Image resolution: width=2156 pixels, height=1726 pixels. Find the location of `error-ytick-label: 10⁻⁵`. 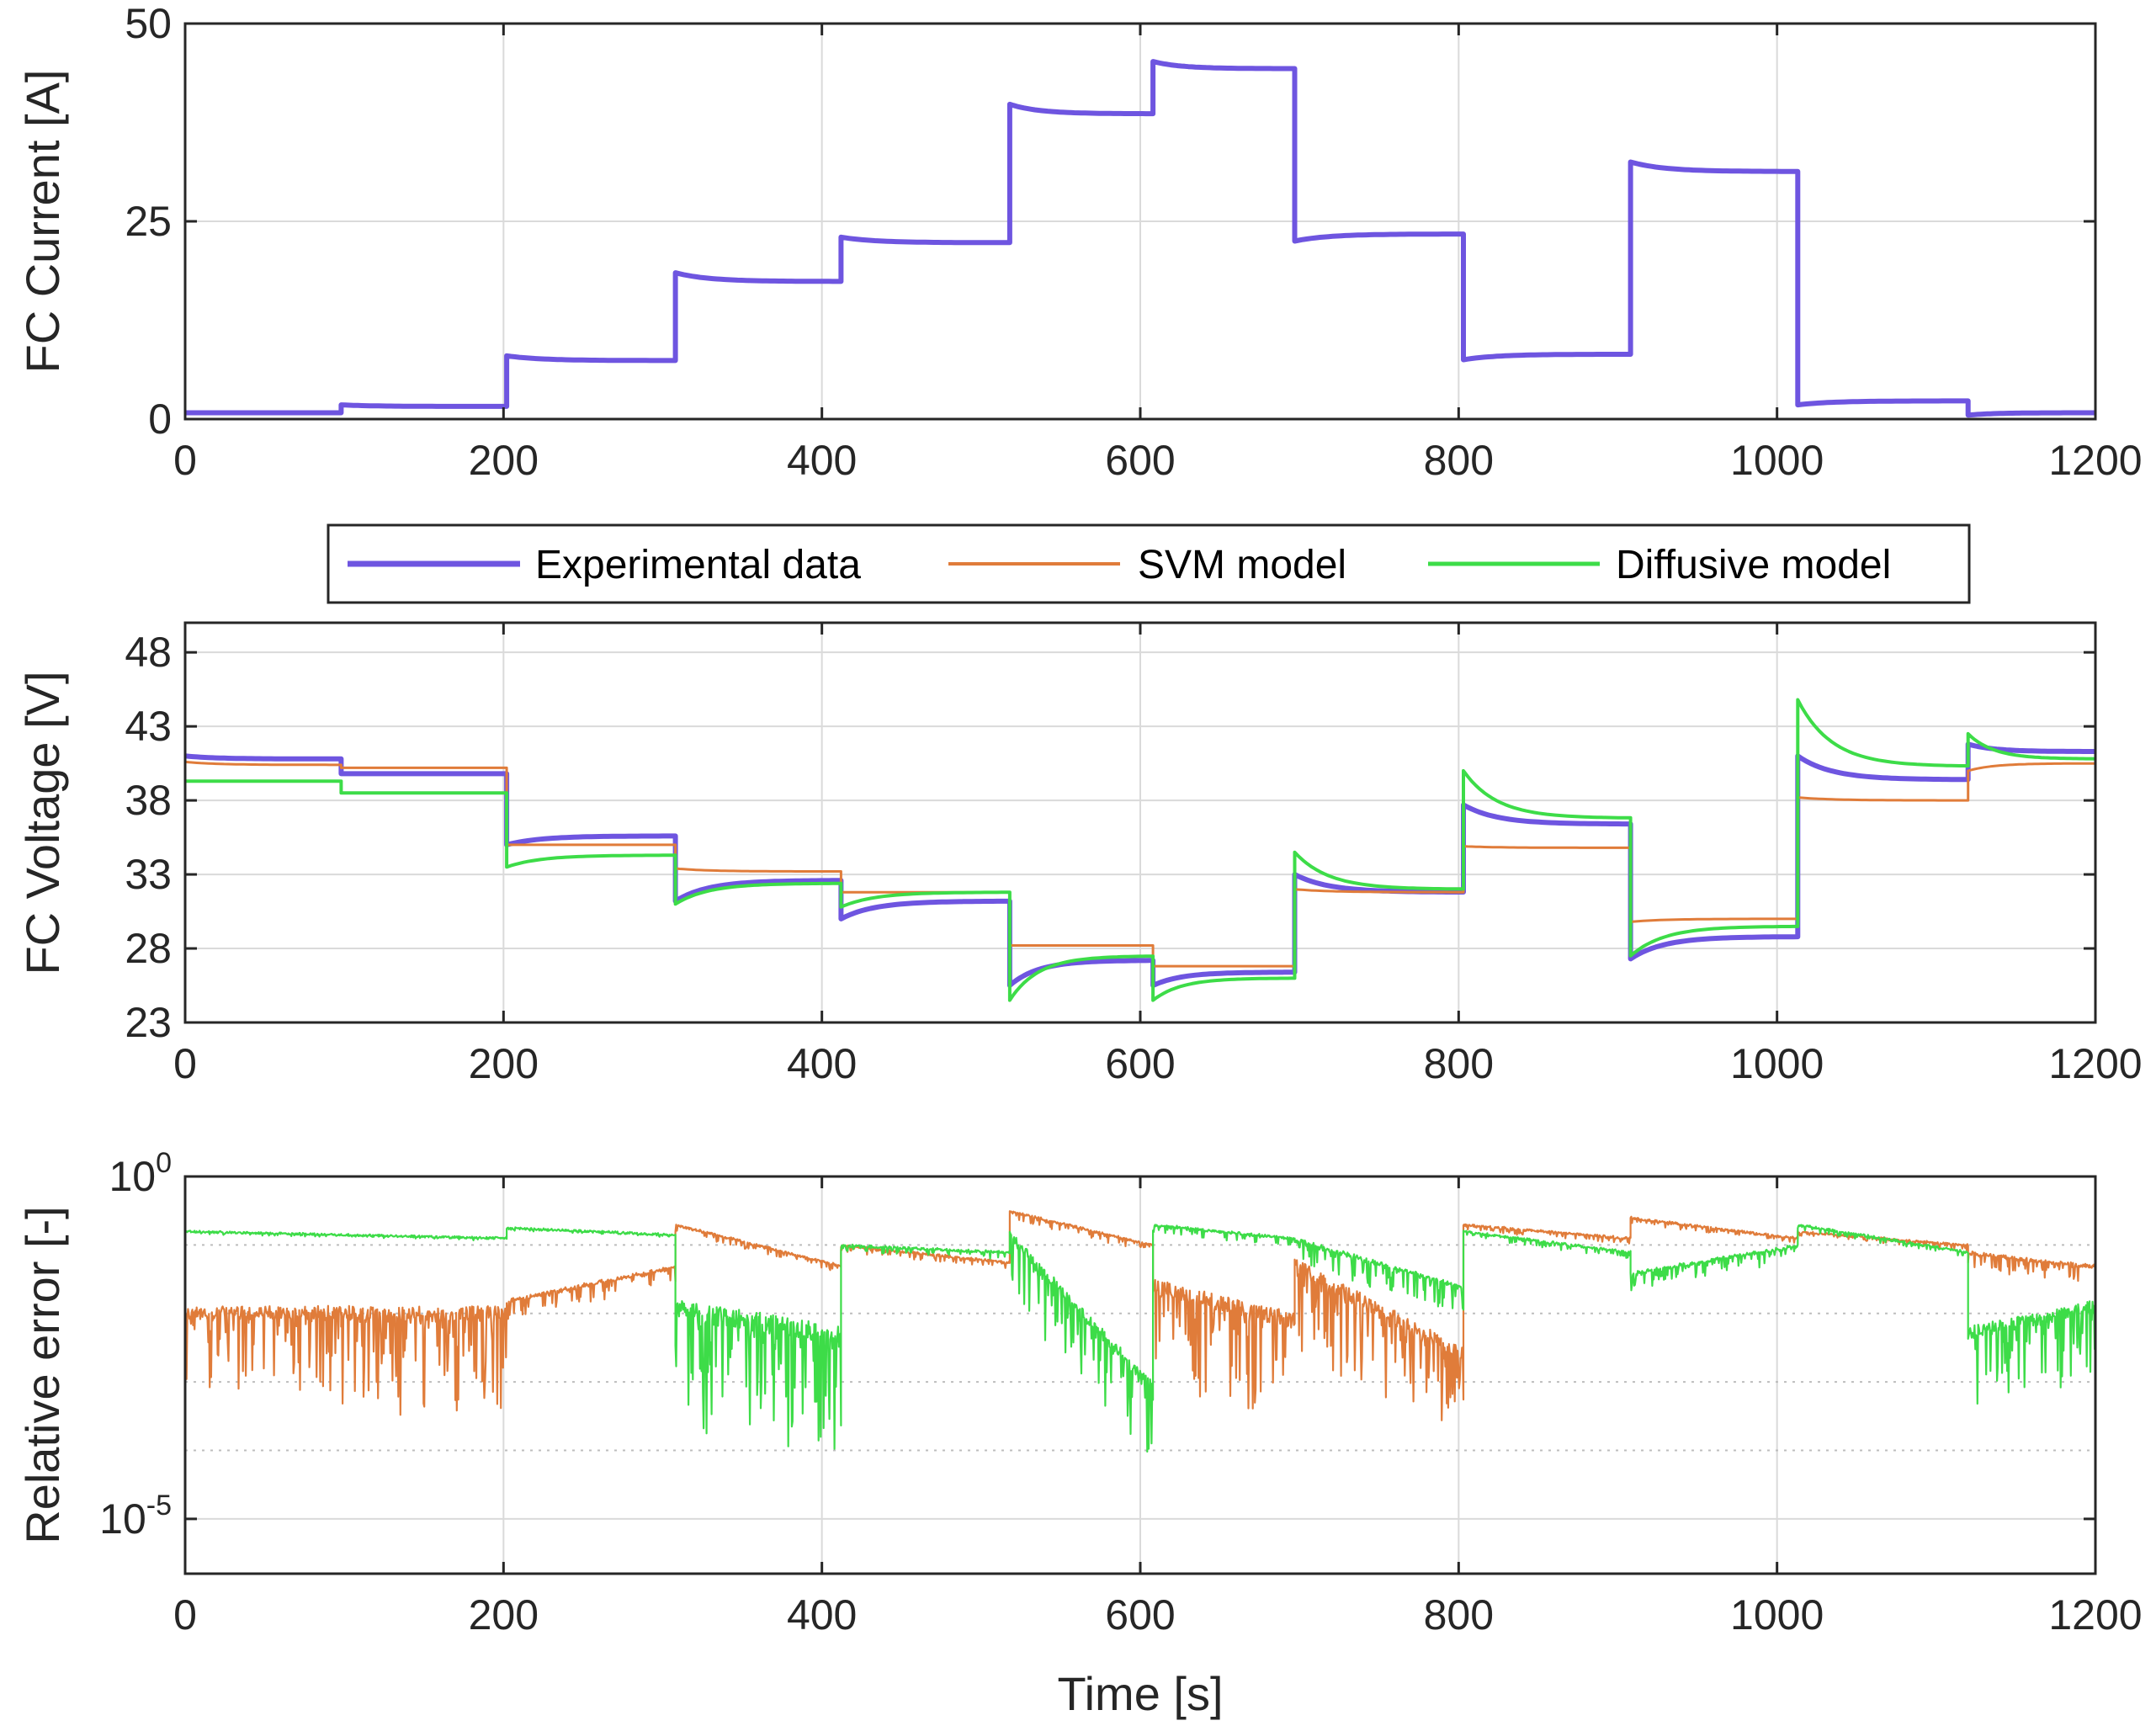

error-ytick-label: 10⁻⁵ is located at coordinates (135, 1516).